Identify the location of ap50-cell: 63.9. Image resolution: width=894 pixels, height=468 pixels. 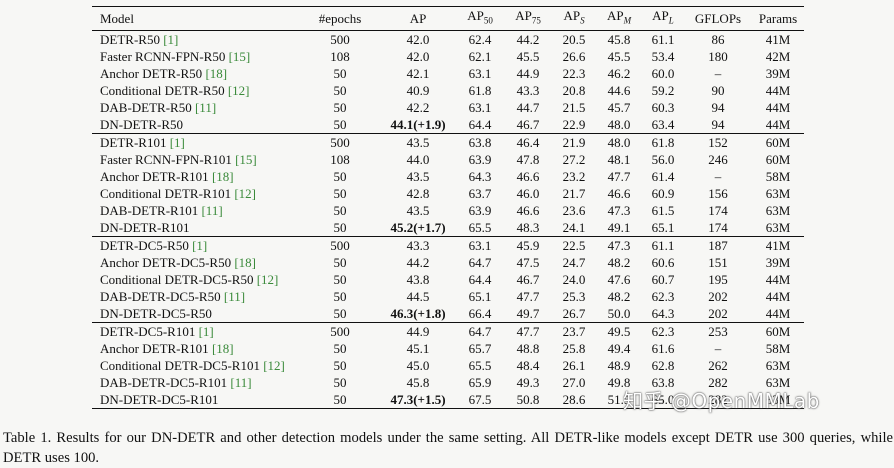
(480, 210).